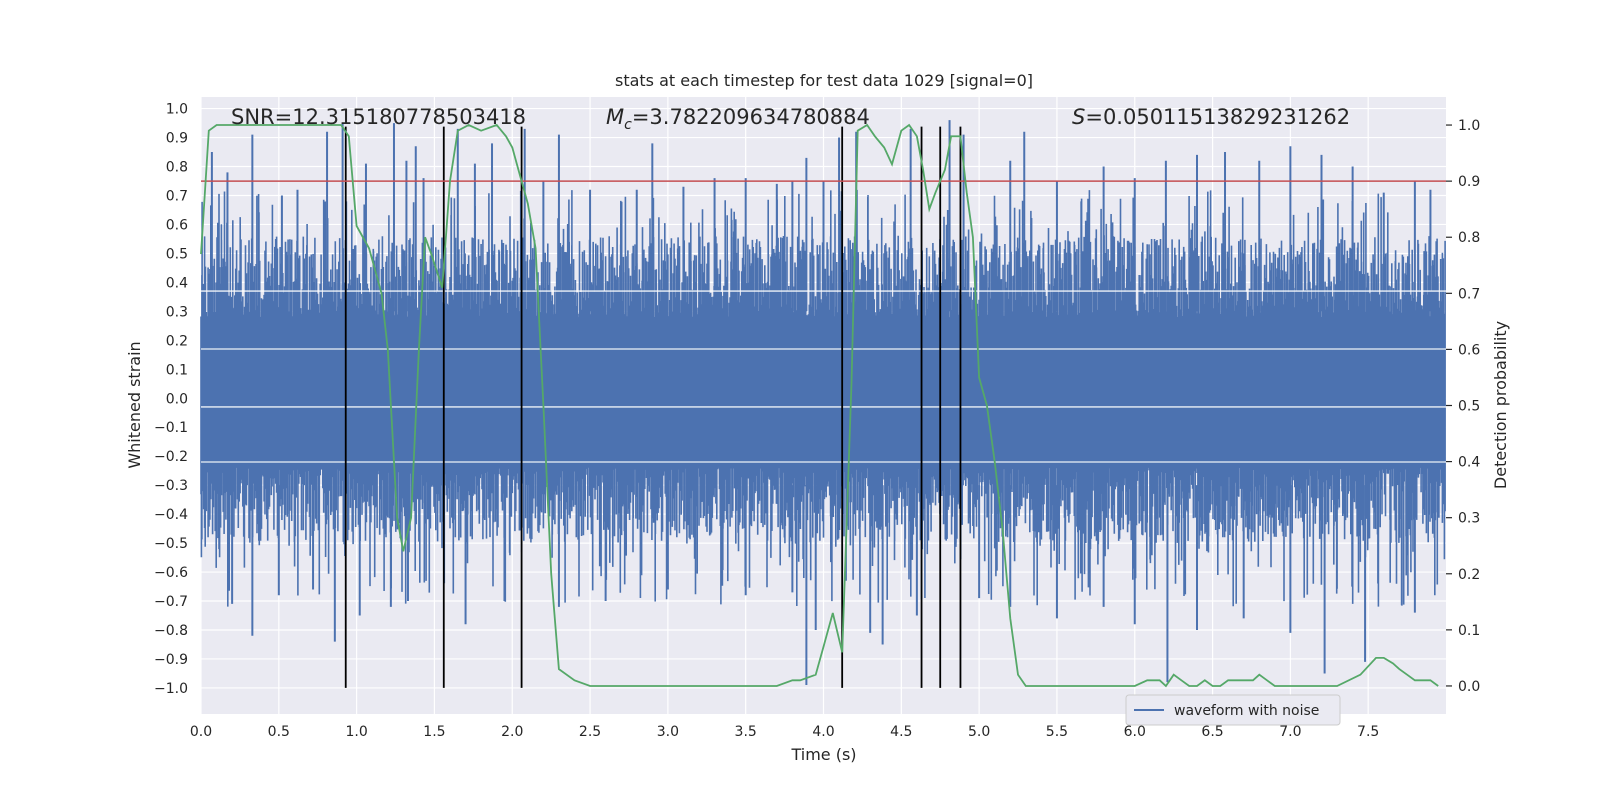 The image size is (1600, 800). Describe the element at coordinates (1135, 732) in the screenshot. I see `x-tick-label: 6.0` at that location.